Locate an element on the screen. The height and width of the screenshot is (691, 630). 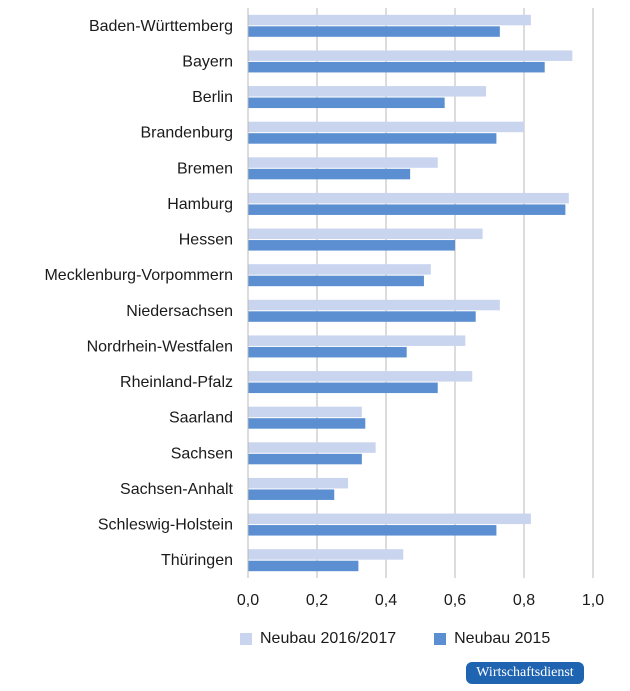
legend-label-series-1: Neubau 2016/2017 is located at coordinates (328, 638).